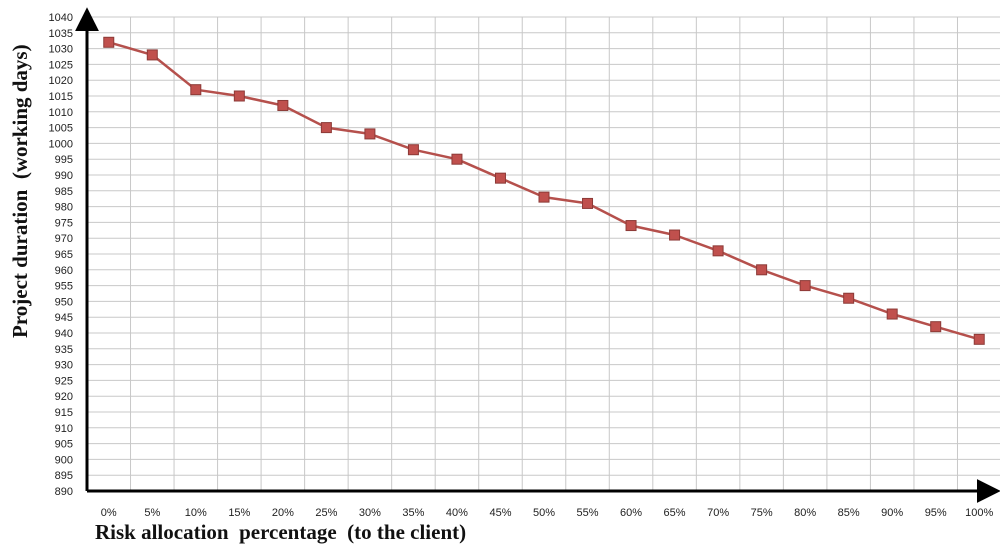 This screenshot has height=546, width=1000. Describe the element at coordinates (61, 50) in the screenshot. I see `y-tick-label: 1030` at that location.